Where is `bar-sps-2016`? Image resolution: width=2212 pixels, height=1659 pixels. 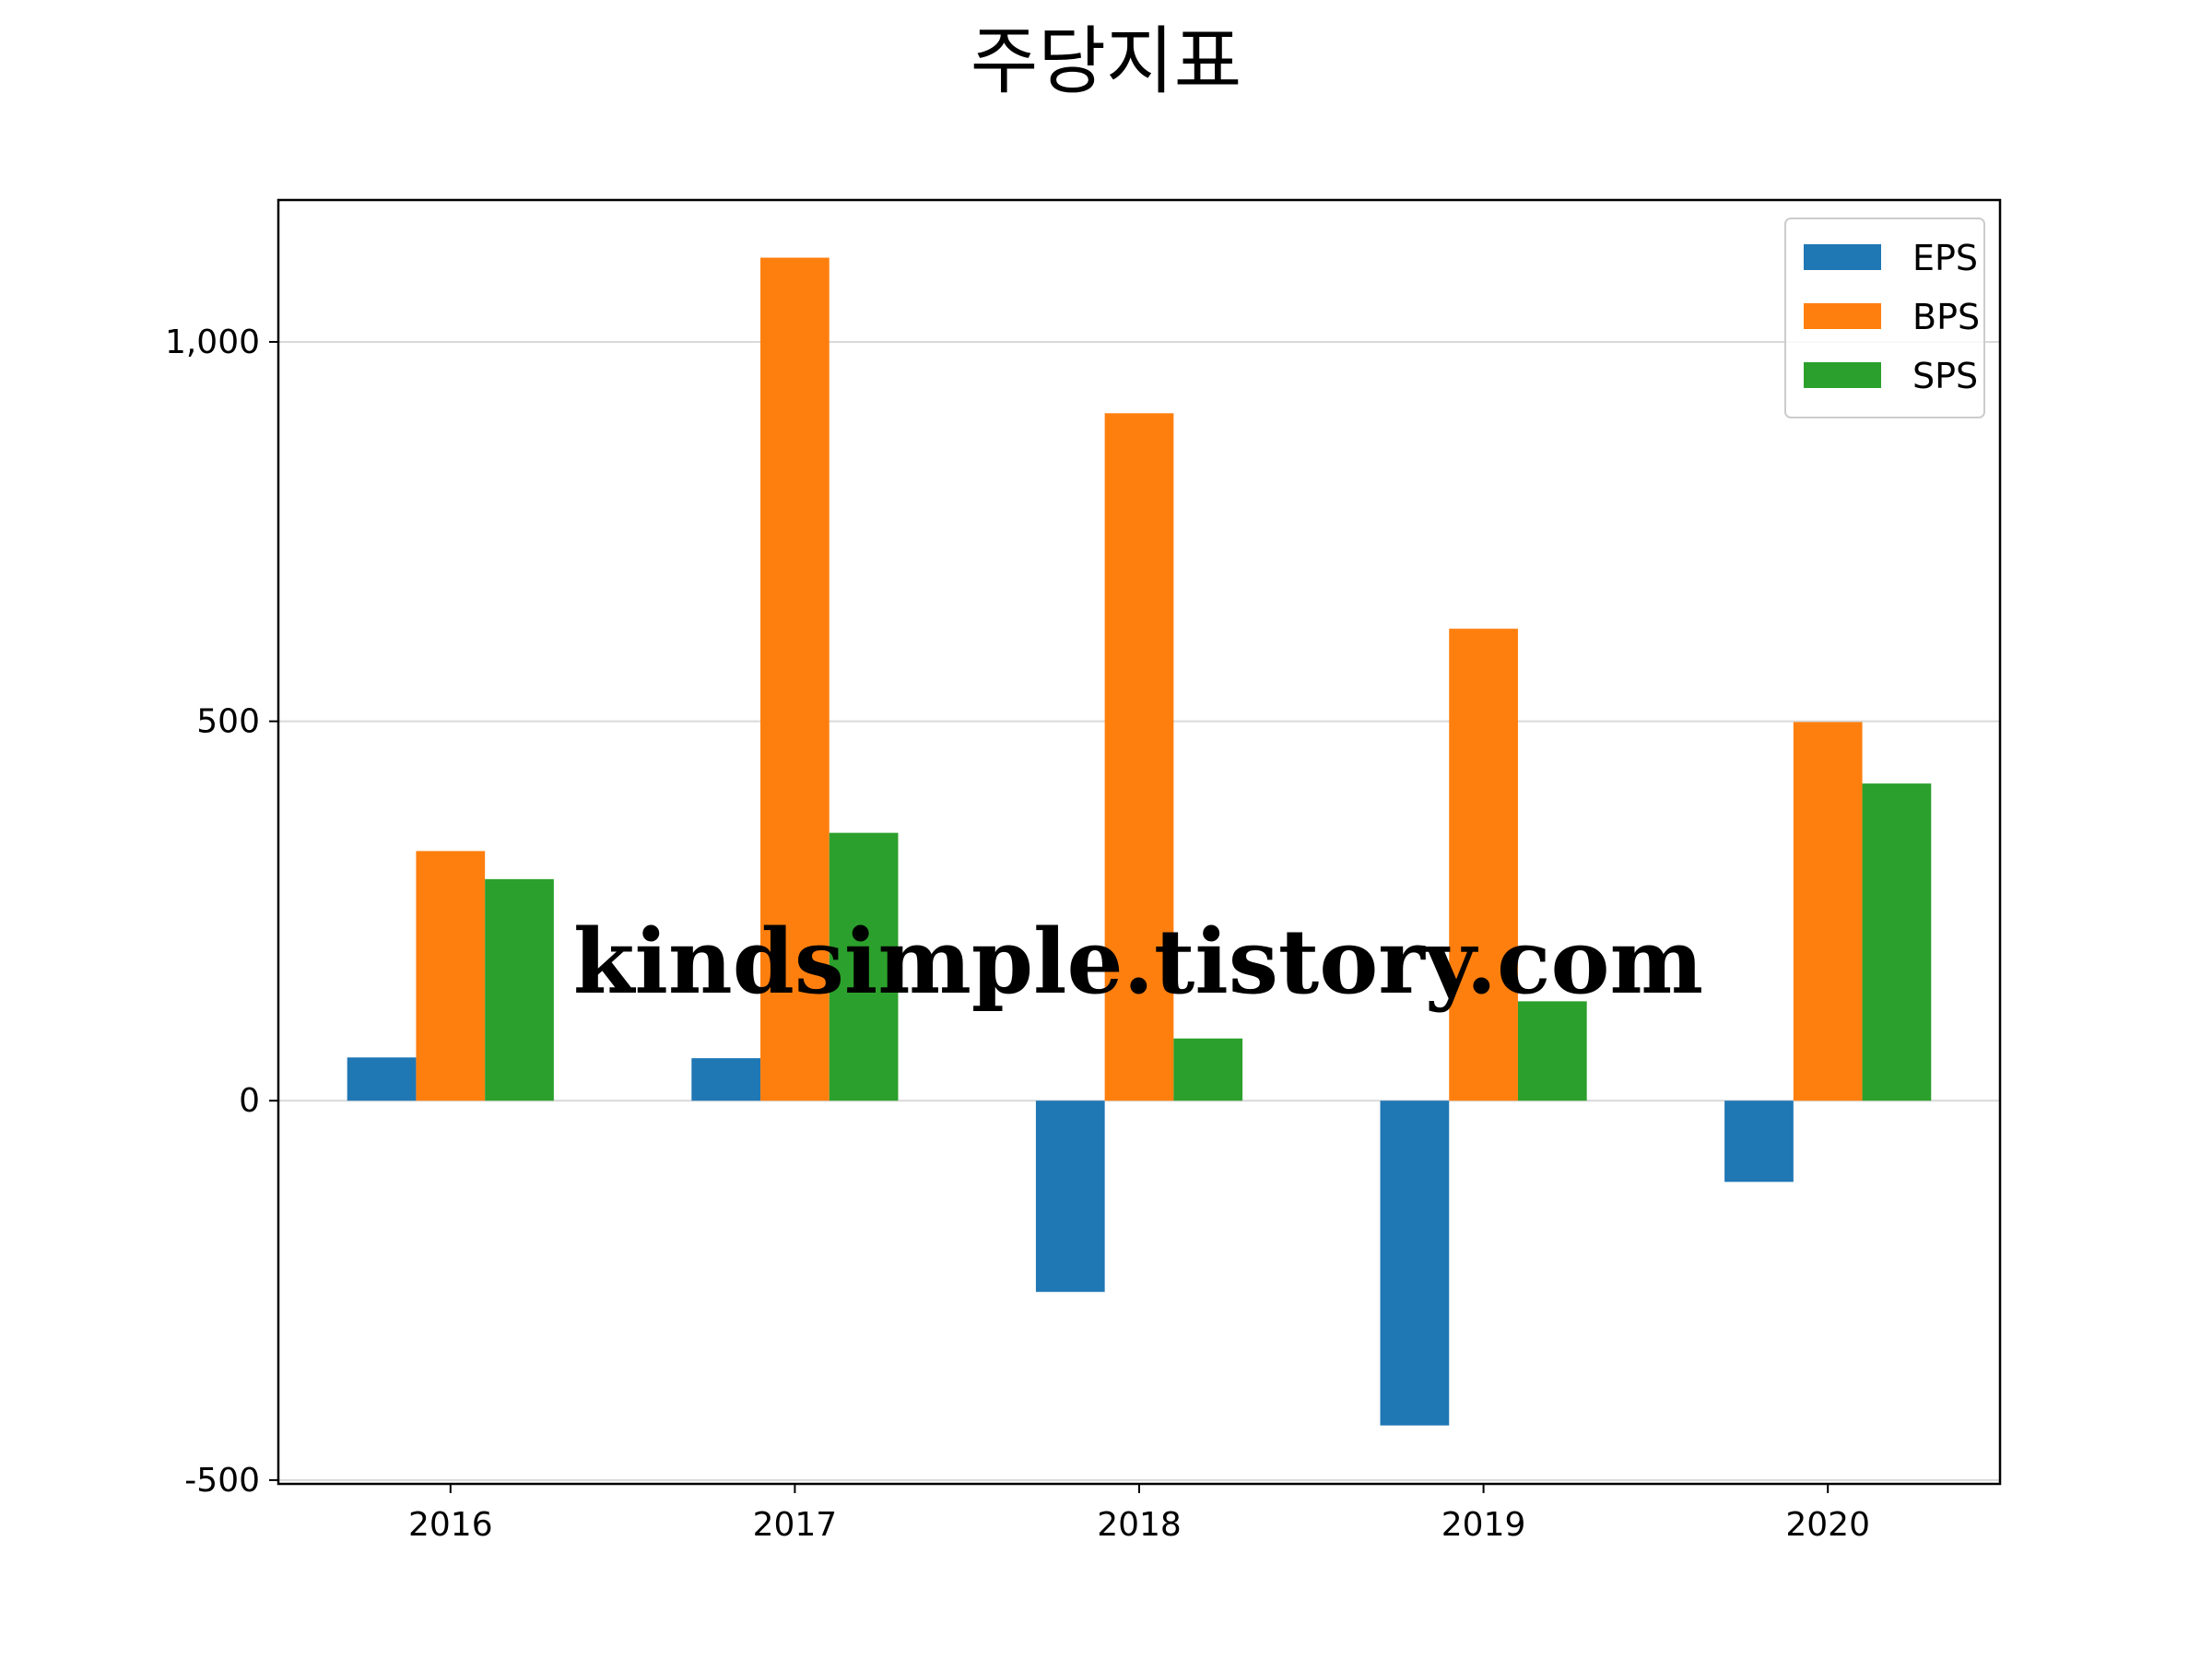
bar-sps-2016 is located at coordinates (519, 989).